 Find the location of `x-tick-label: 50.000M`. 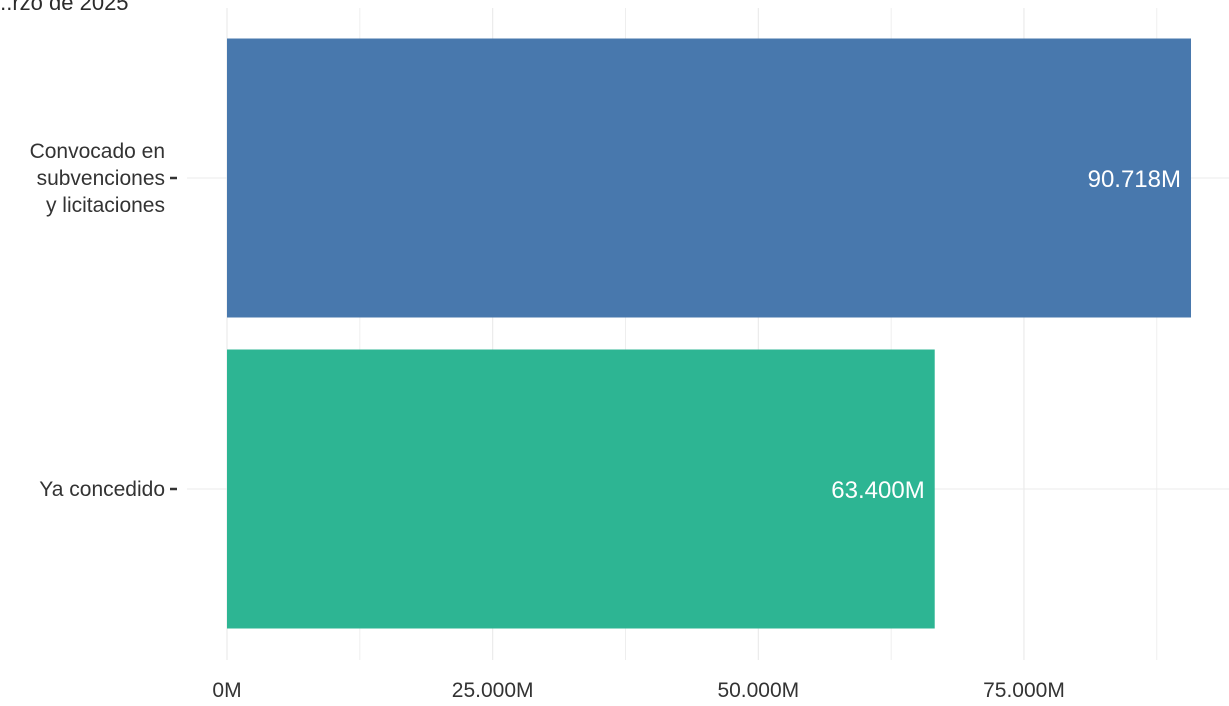

x-tick-label: 50.000M is located at coordinates (758, 690).